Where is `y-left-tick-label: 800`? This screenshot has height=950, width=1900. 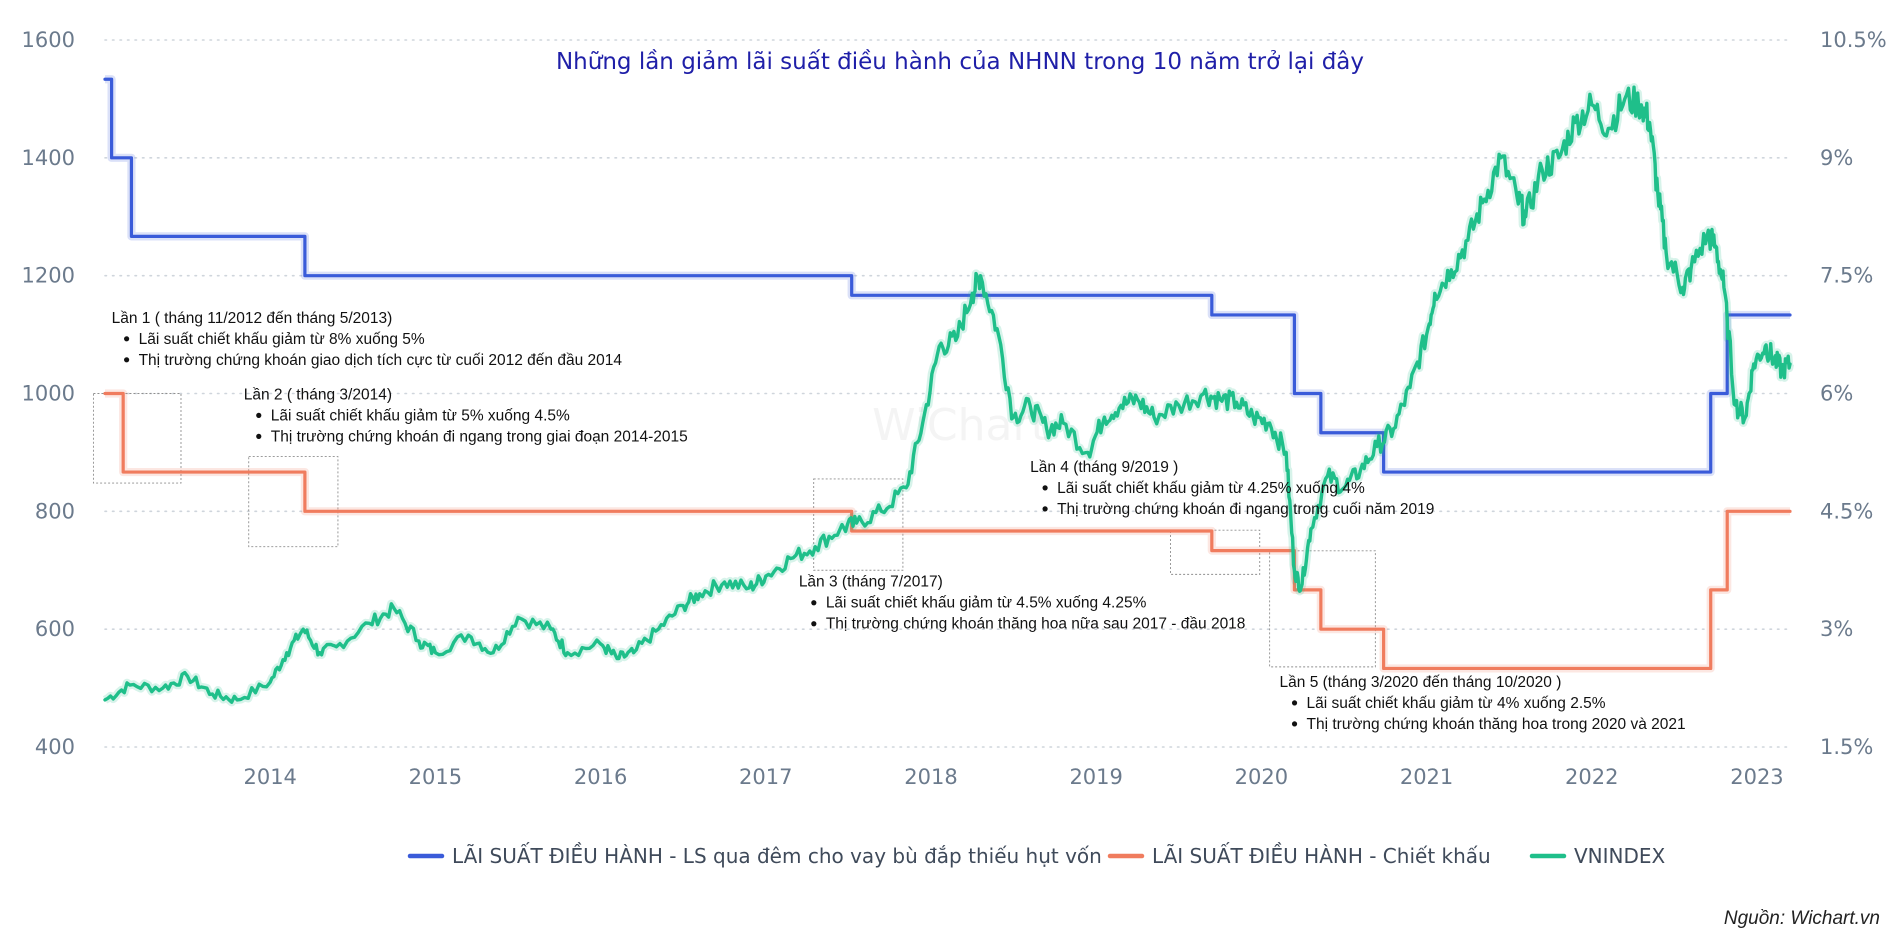 y-left-tick-label: 800 is located at coordinates (55, 511).